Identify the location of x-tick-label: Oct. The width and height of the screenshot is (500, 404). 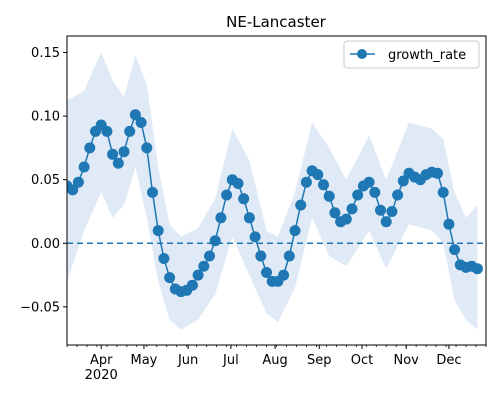
(362, 360).